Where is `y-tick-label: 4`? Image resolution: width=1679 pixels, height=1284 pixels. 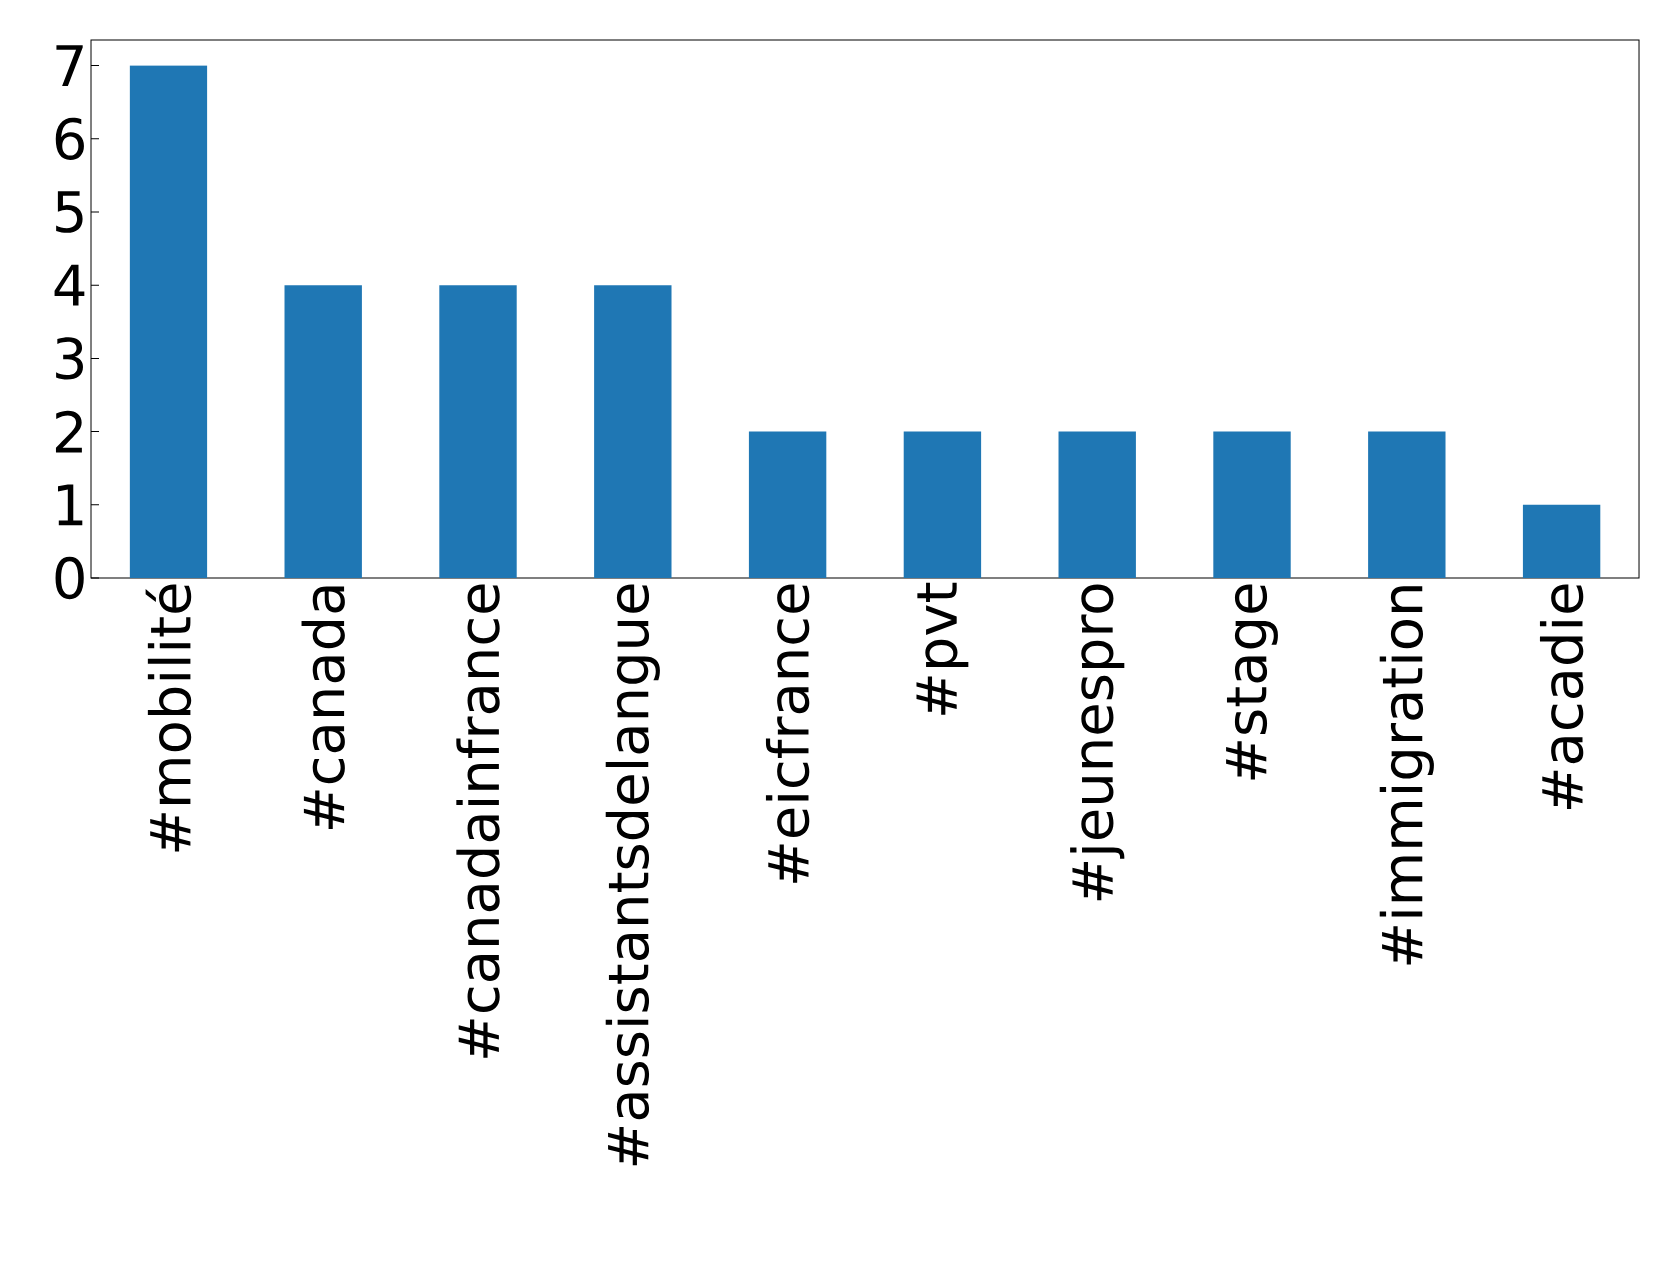
y-tick-label: 4 is located at coordinates (69, 285).